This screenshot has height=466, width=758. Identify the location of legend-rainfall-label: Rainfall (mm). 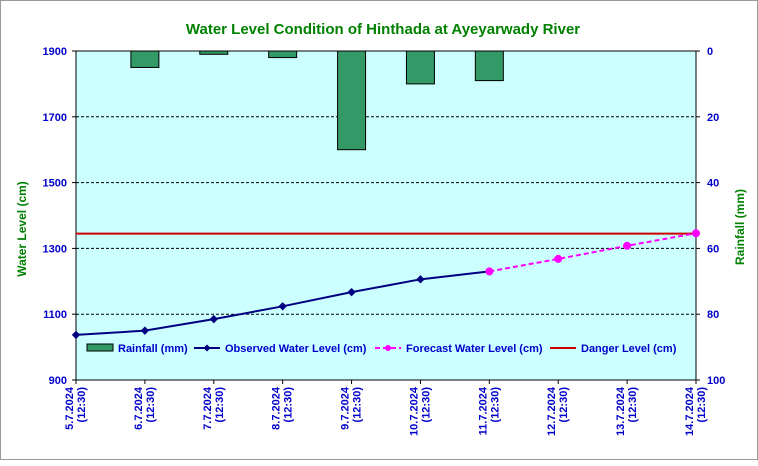
(153, 349).